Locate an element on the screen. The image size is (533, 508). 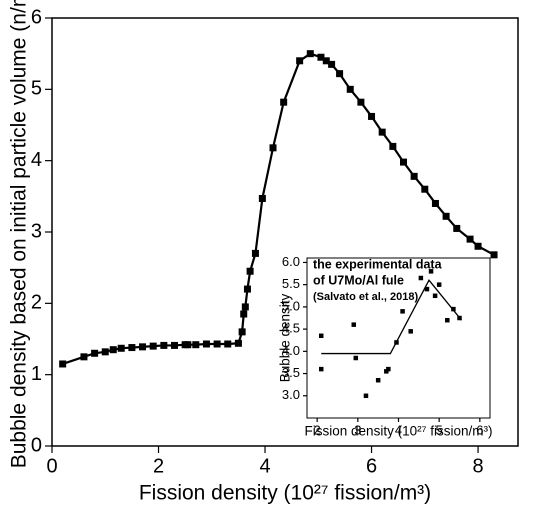
annotation: (Salvato et al., 2018) is located at coordinates (365, 297).